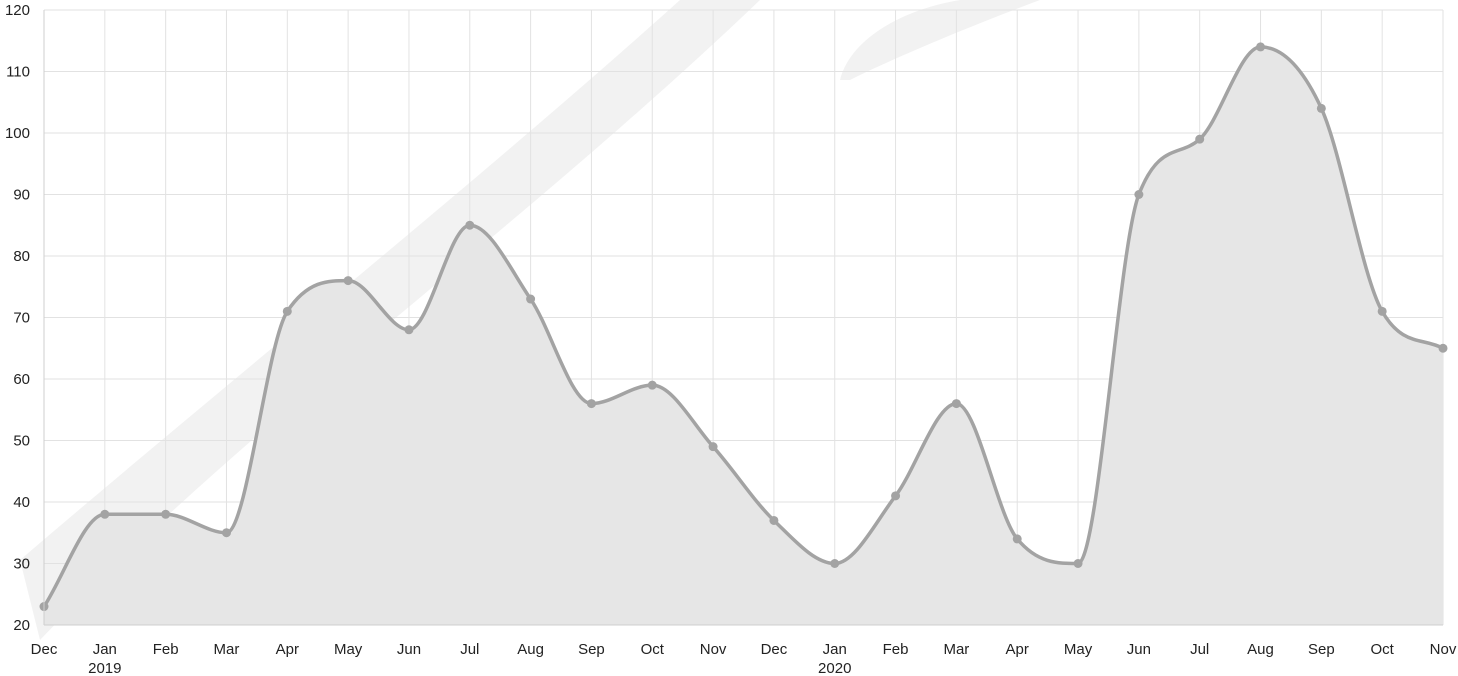 The height and width of the screenshot is (676, 1458). I want to click on y-tick-label: 60, so click(21, 379).